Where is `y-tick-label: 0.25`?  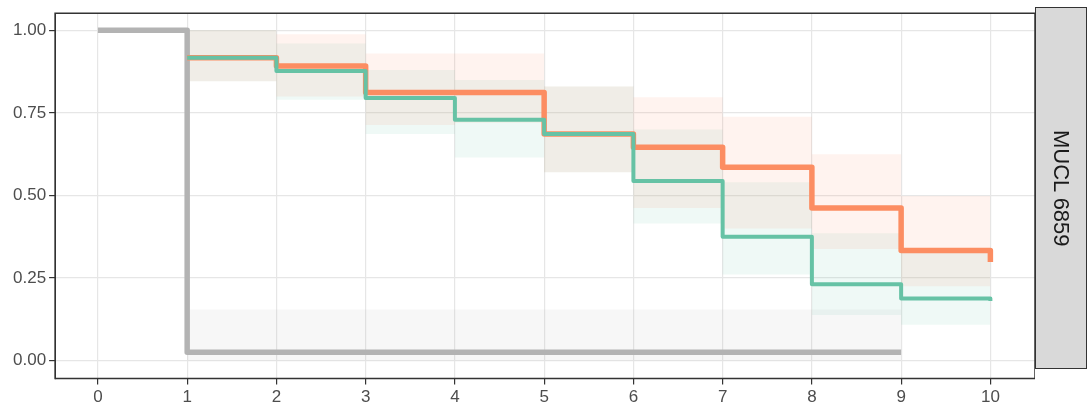 y-tick-label: 0.25 is located at coordinates (29, 277).